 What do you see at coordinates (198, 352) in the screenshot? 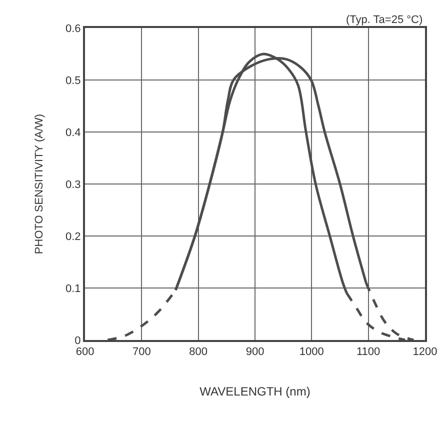
I see `x-tick-label: 800` at bounding box center [198, 352].